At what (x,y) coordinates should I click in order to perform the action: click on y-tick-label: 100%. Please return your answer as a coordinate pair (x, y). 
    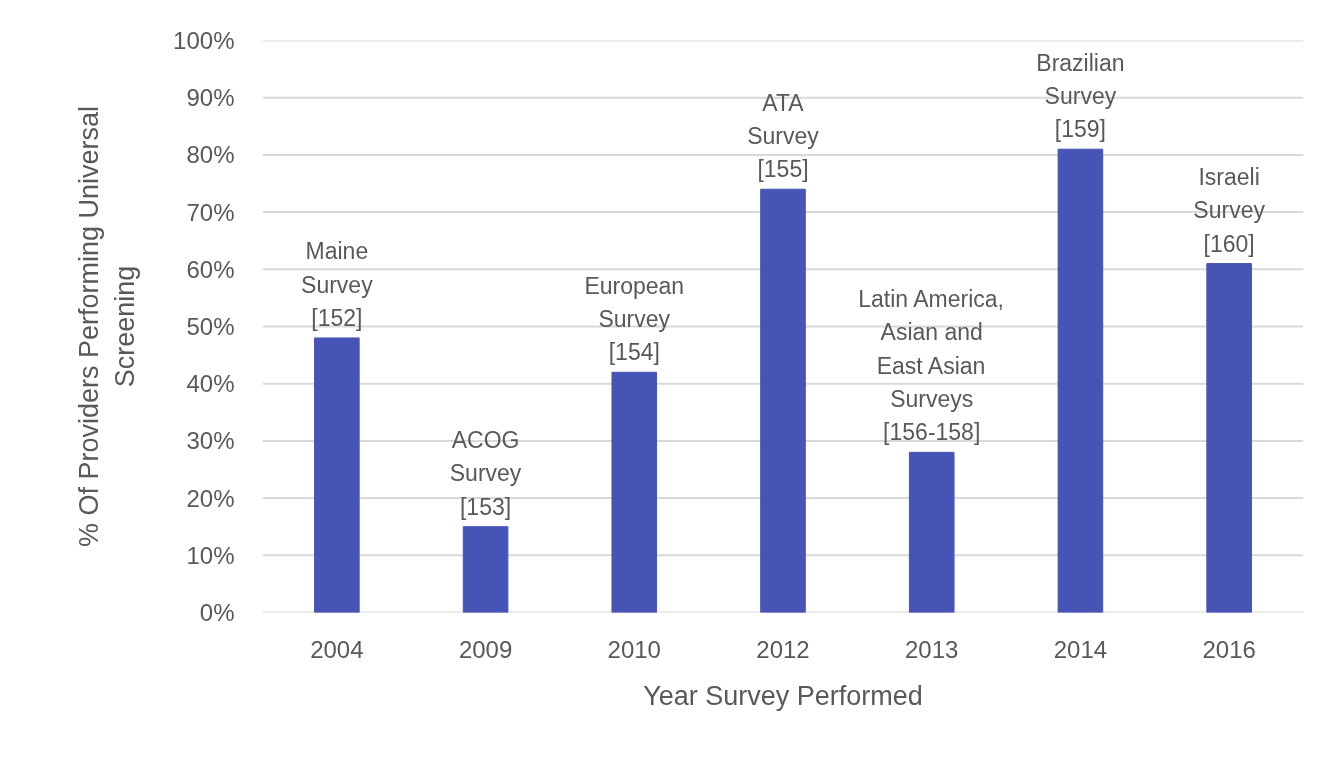
    Looking at the image, I should click on (204, 40).